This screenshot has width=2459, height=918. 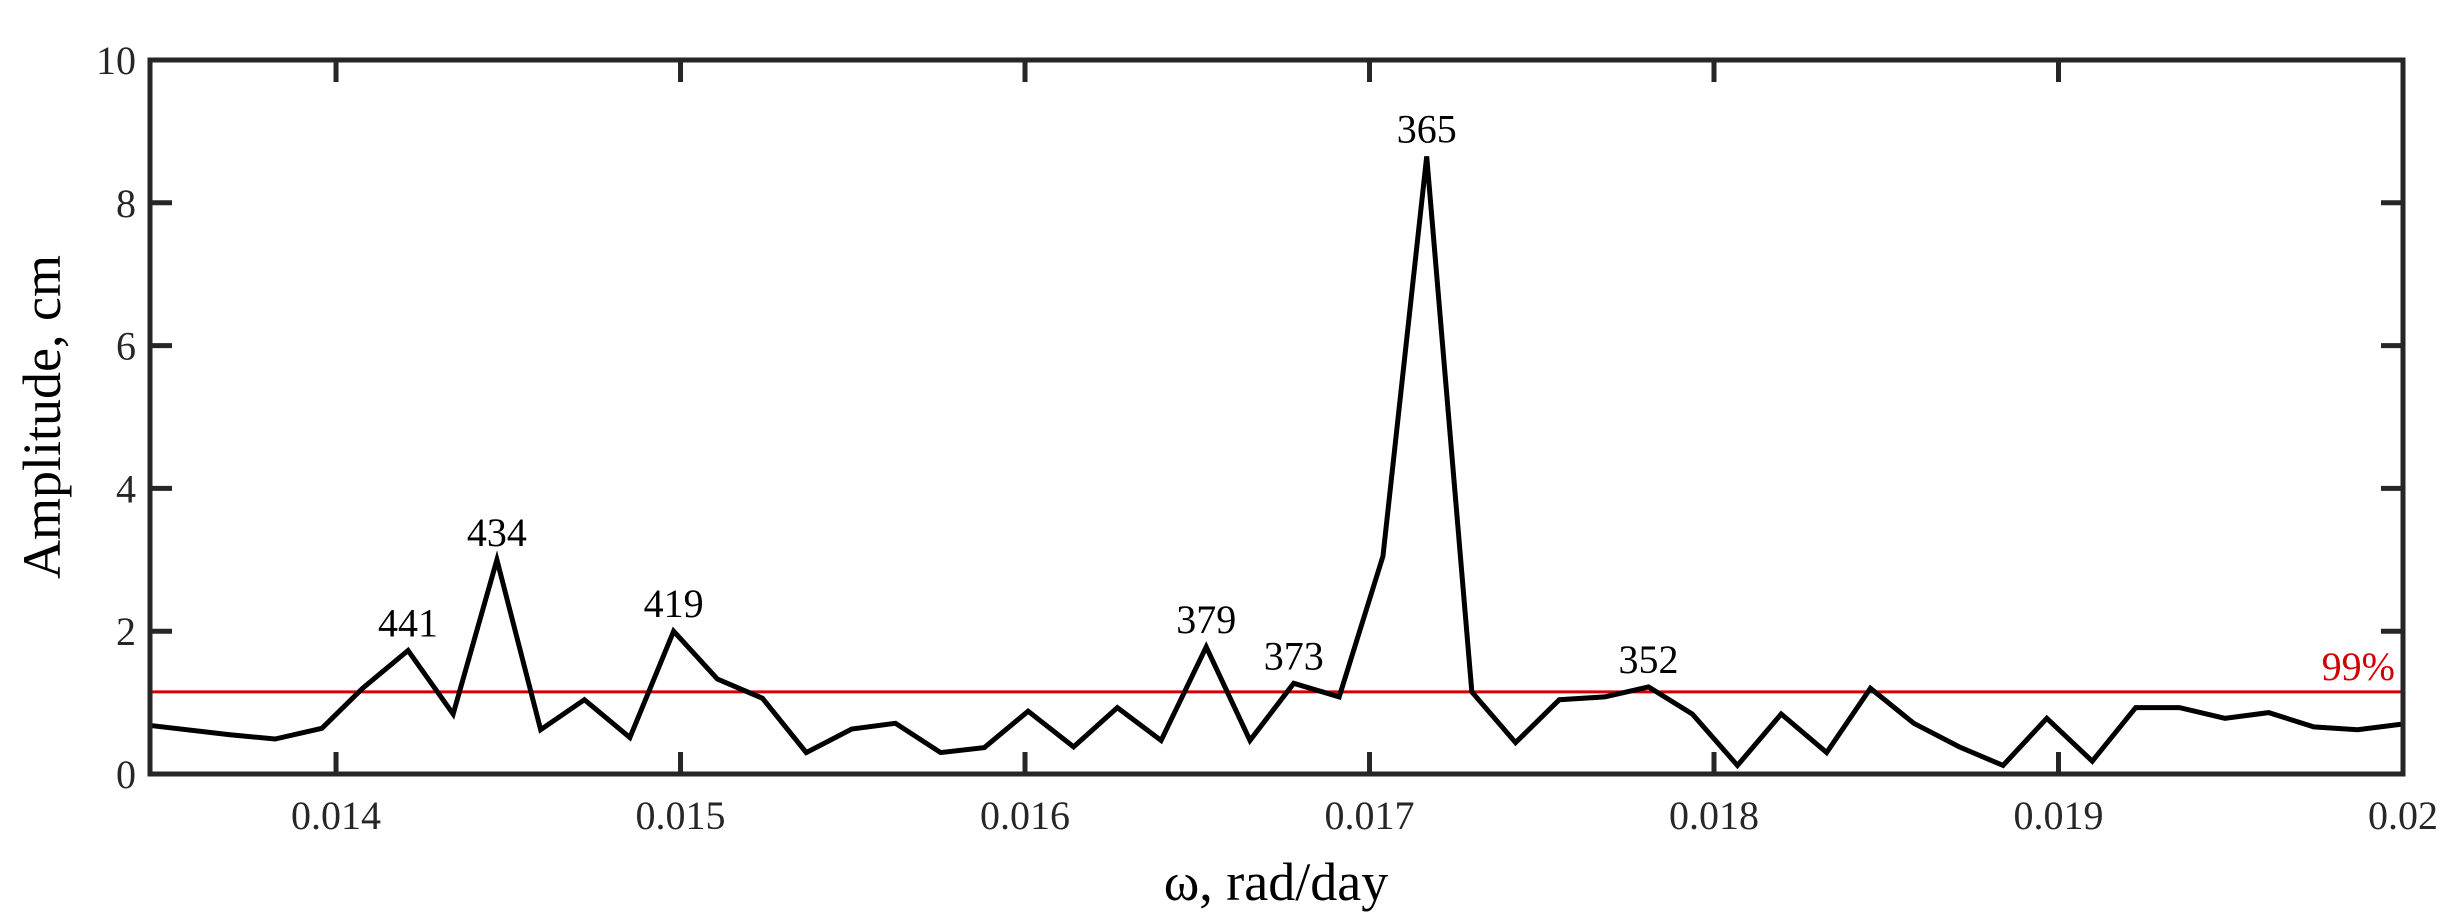 What do you see at coordinates (1276, 882) in the screenshot?
I see `x-axis-label: ω, rad/day` at bounding box center [1276, 882].